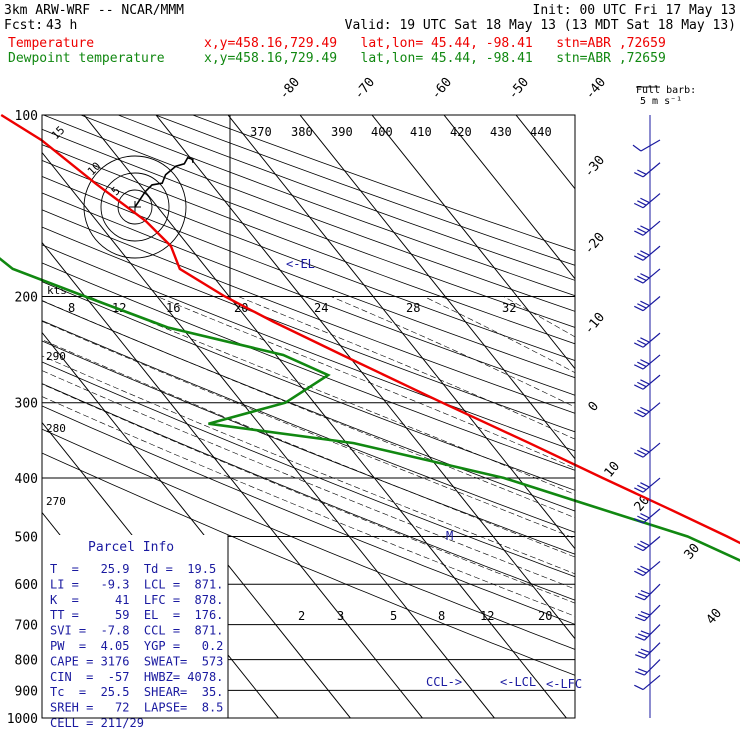  What do you see at coordinates (441, 616) in the screenshot?
I see `mixing-ratio-label-8: 8` at bounding box center [441, 616].